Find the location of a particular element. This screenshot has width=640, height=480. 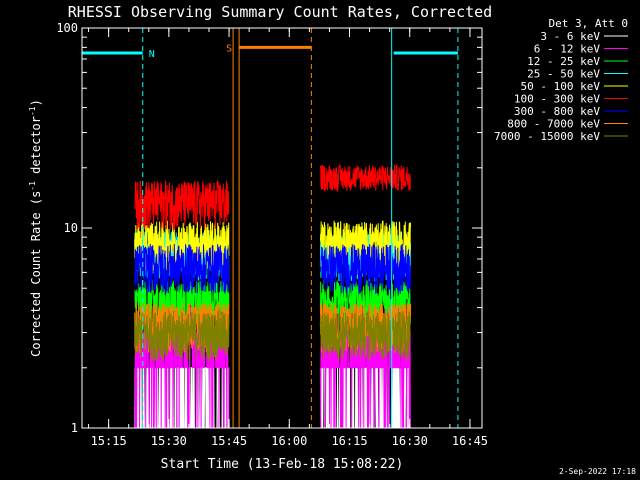

legend-label: 100 - 300 keV is located at coordinates (557, 99).